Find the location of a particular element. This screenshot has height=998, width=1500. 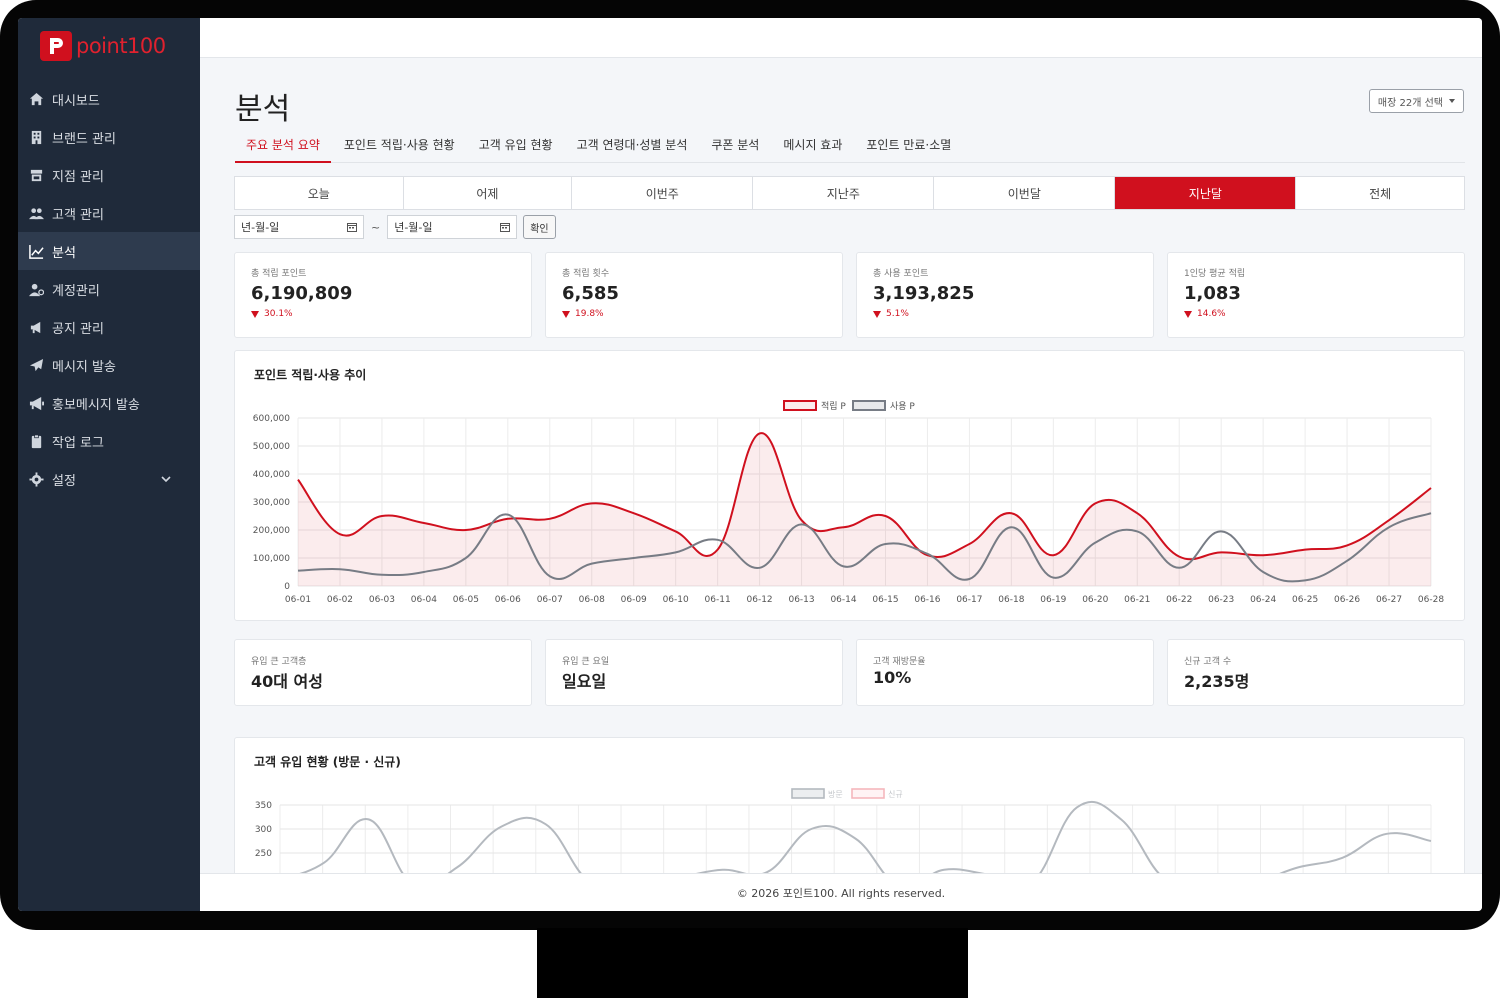

sidebar-item-label: 설정 is located at coordinates (64, 481).